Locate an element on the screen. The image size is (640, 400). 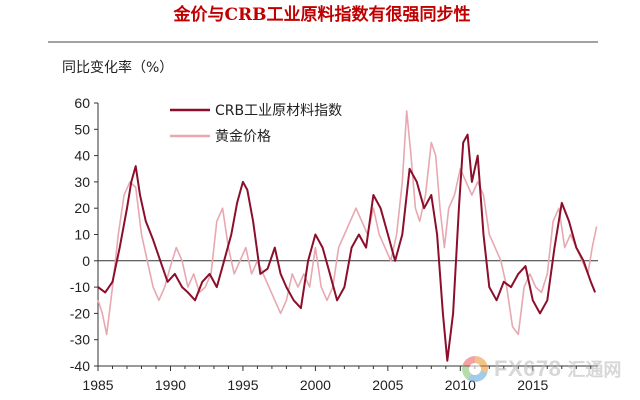
y-tick-label: 10 is located at coordinates (82, 235).